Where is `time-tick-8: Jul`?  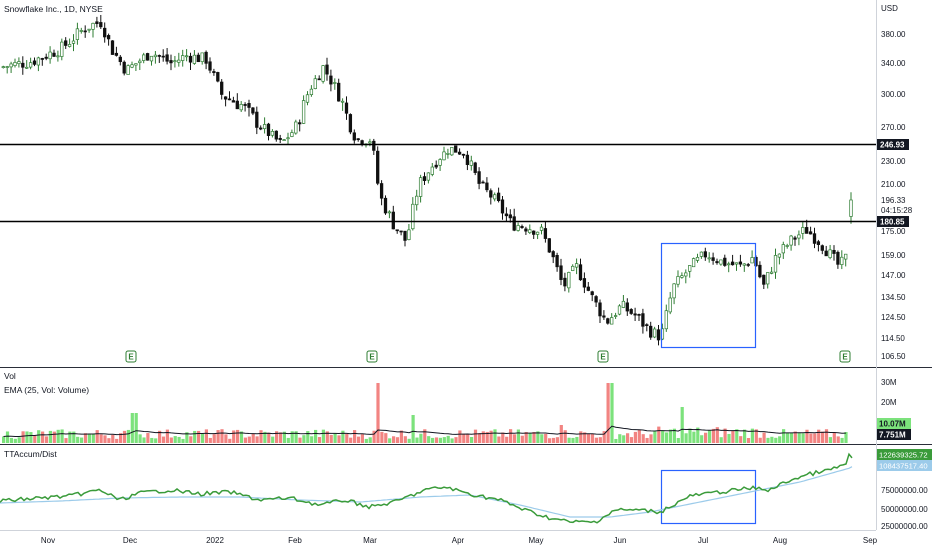
time-tick-8: Jul is located at coordinates (703, 540).